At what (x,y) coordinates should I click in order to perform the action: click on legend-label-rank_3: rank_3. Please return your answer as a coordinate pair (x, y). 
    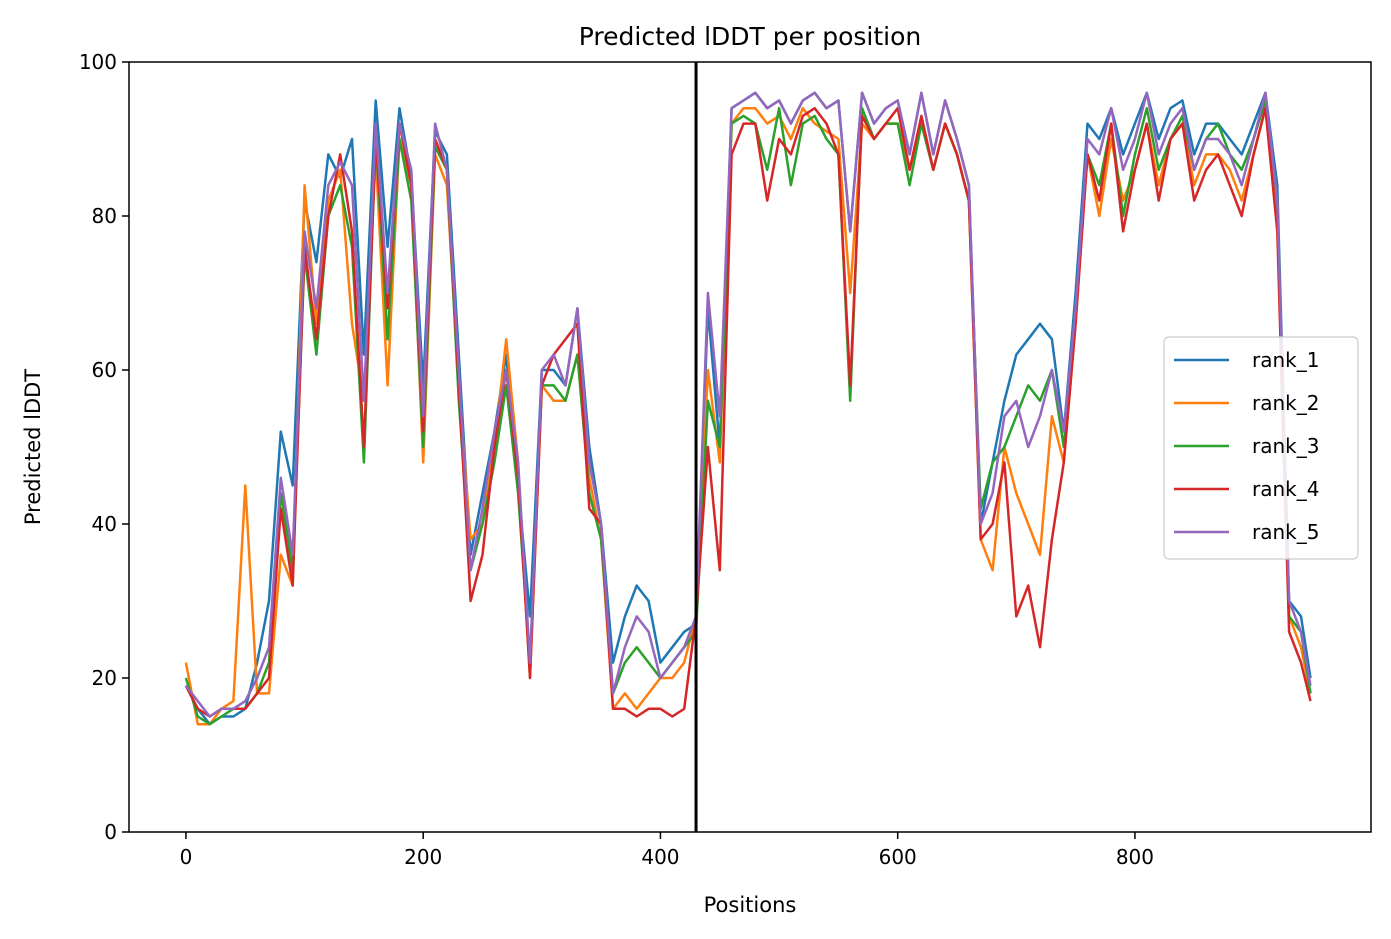
    Looking at the image, I should click on (1285, 446).